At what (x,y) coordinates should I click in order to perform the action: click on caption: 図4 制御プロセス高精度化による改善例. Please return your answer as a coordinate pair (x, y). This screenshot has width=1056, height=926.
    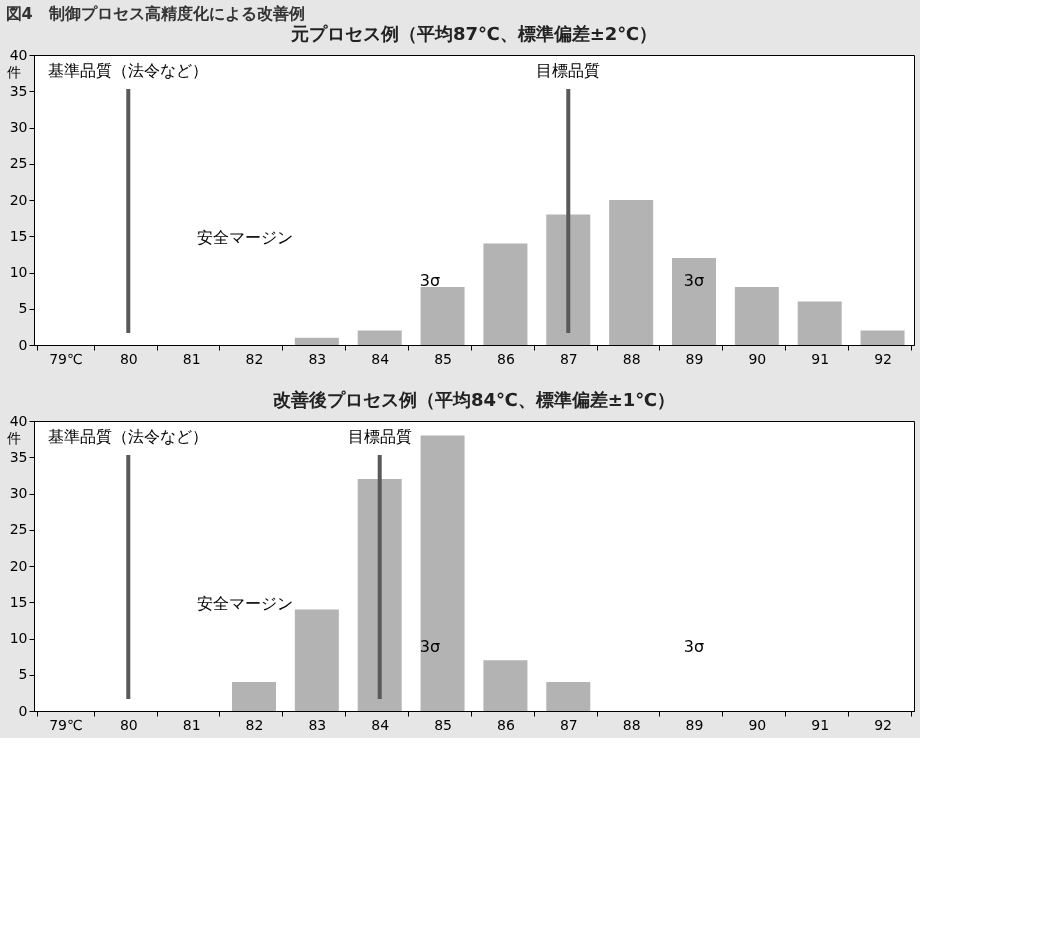
    Looking at the image, I should click on (155, 13).